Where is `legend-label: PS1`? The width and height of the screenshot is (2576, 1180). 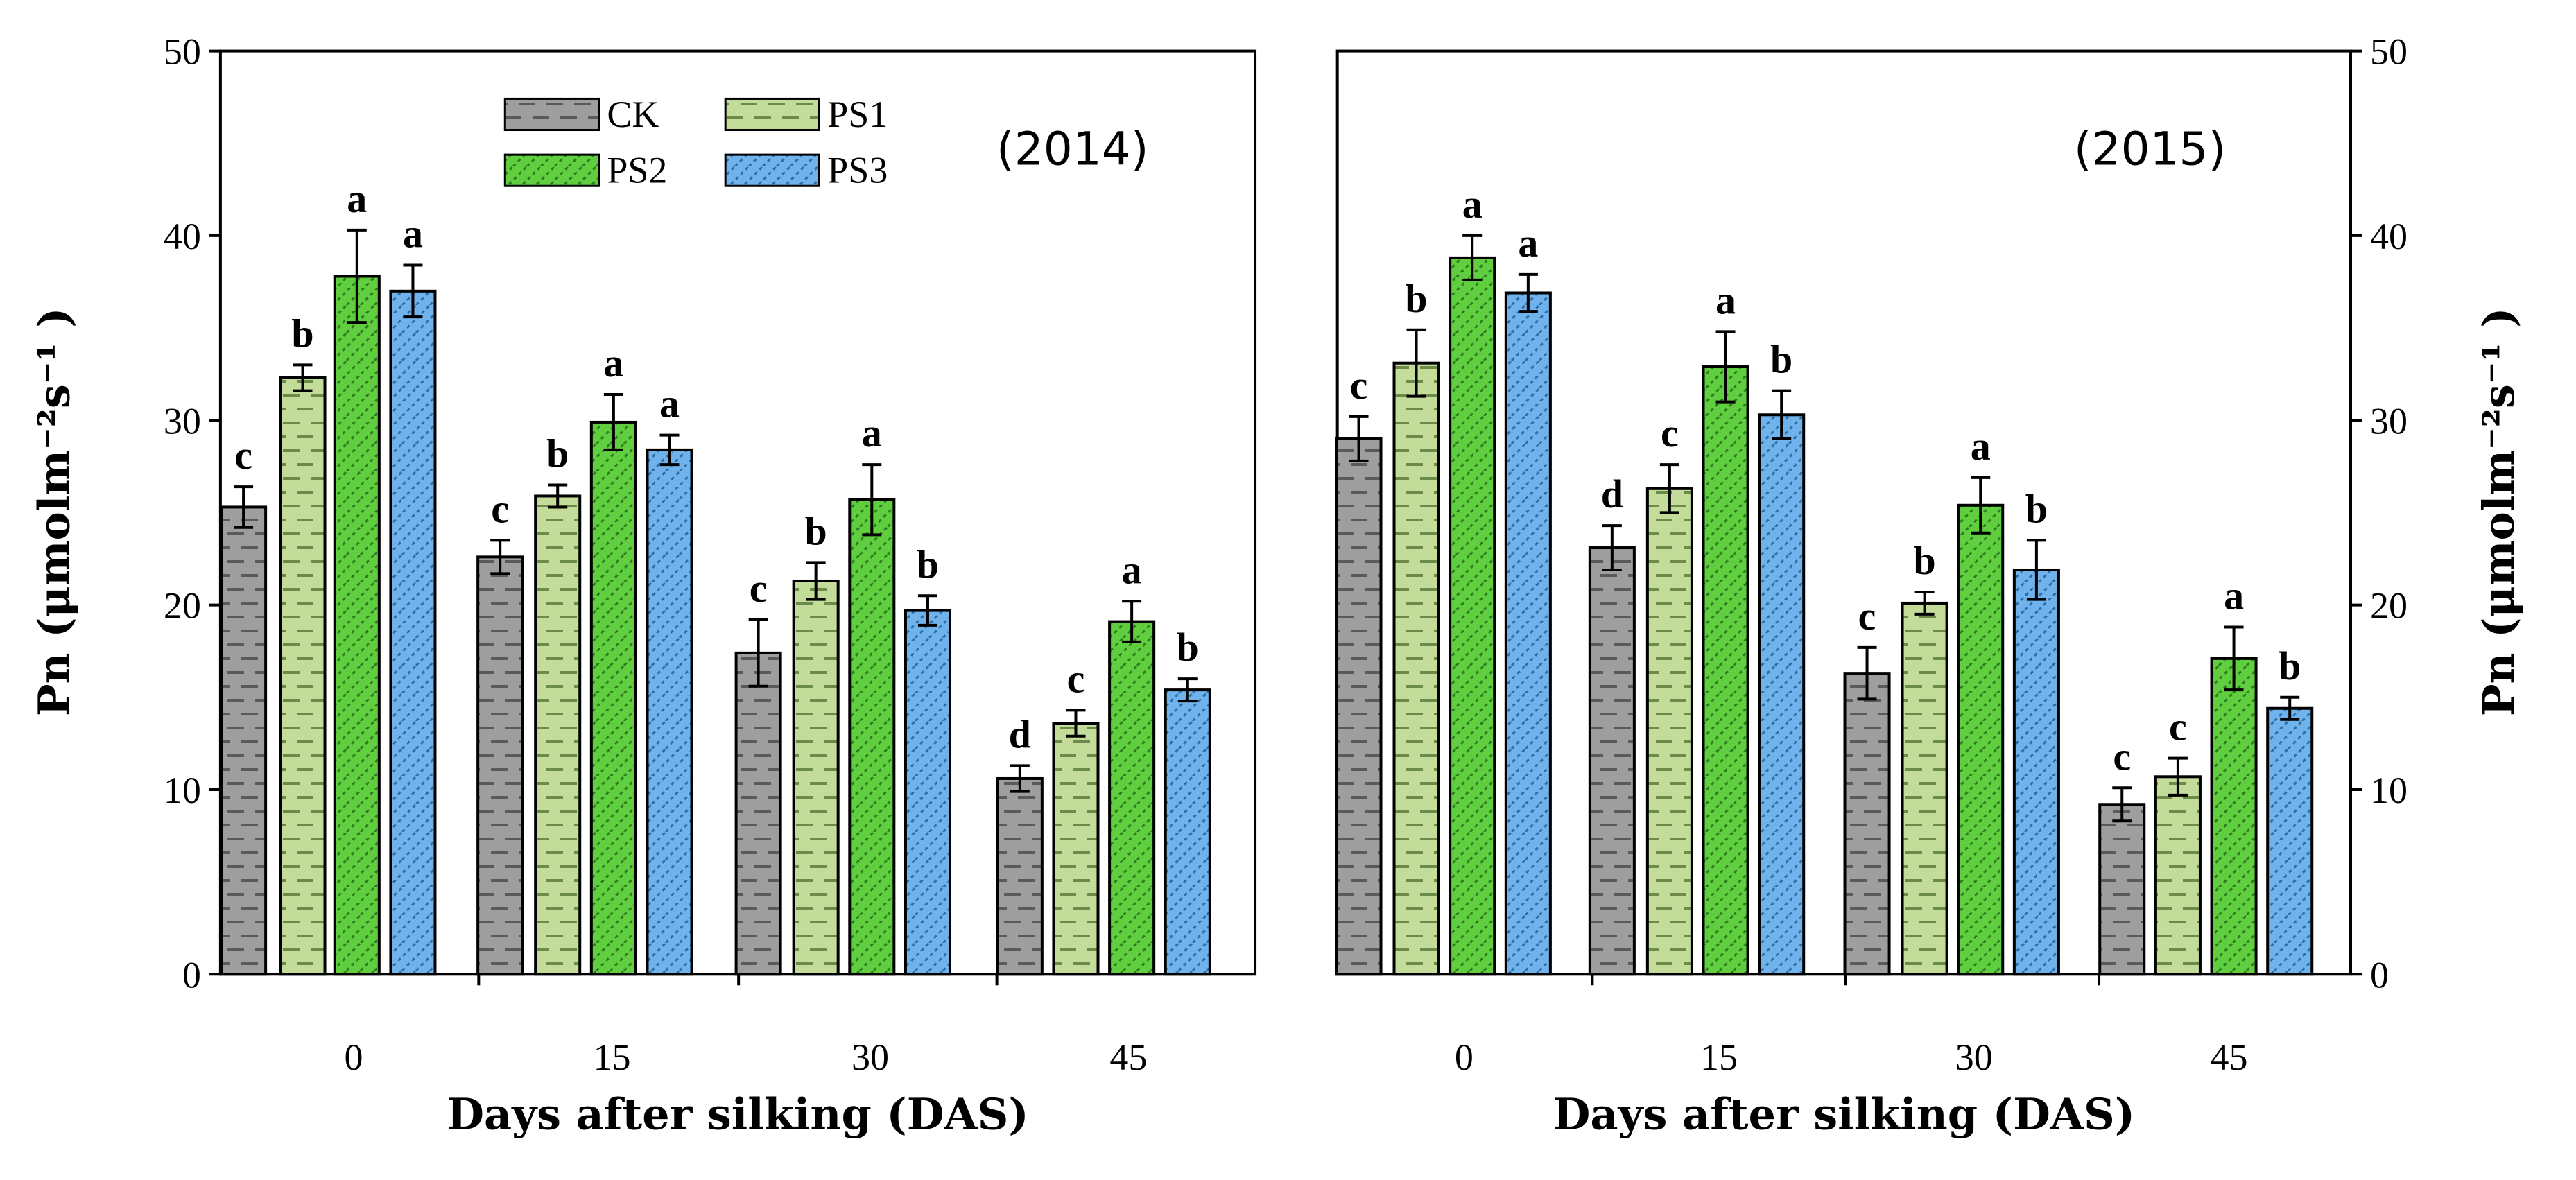 legend-label: PS1 is located at coordinates (857, 114).